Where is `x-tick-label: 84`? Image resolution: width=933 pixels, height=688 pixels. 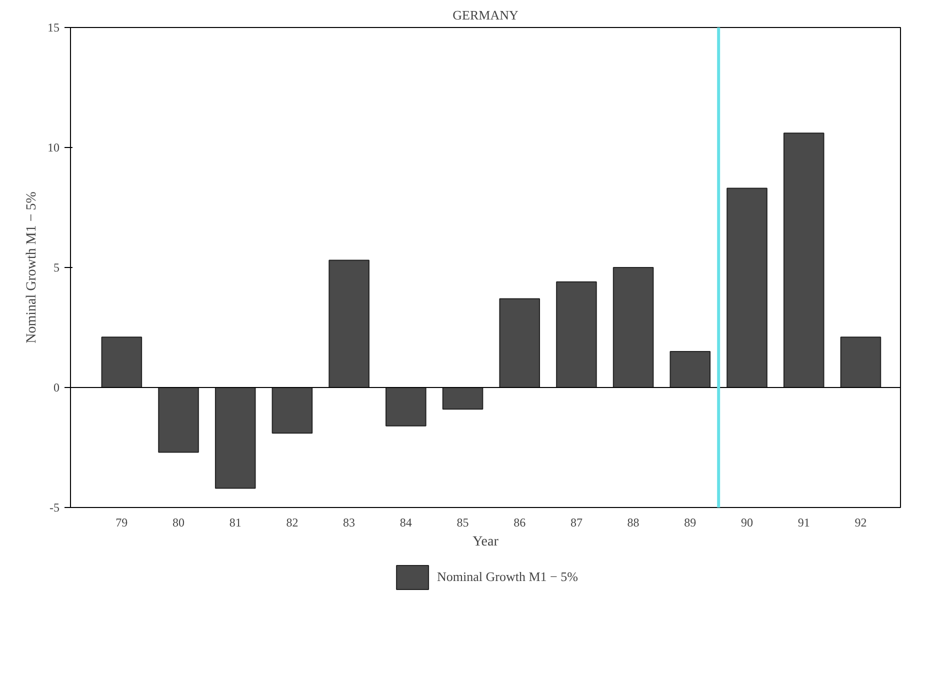 x-tick-label: 84 is located at coordinates (406, 523).